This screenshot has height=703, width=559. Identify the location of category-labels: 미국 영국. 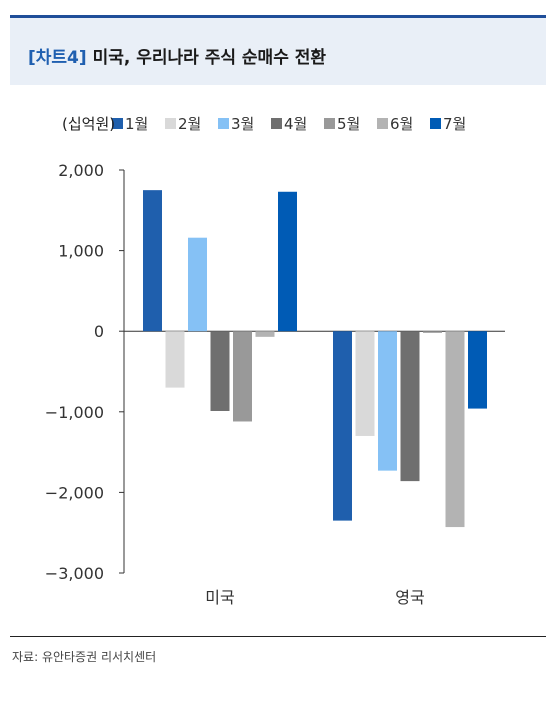
(314, 597).